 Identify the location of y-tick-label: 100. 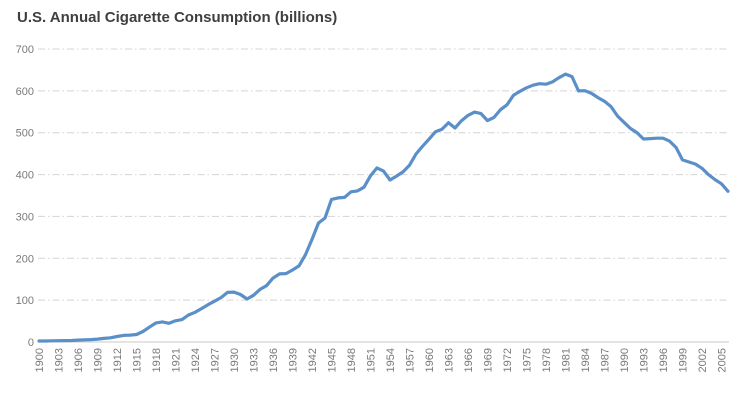
(25, 301).